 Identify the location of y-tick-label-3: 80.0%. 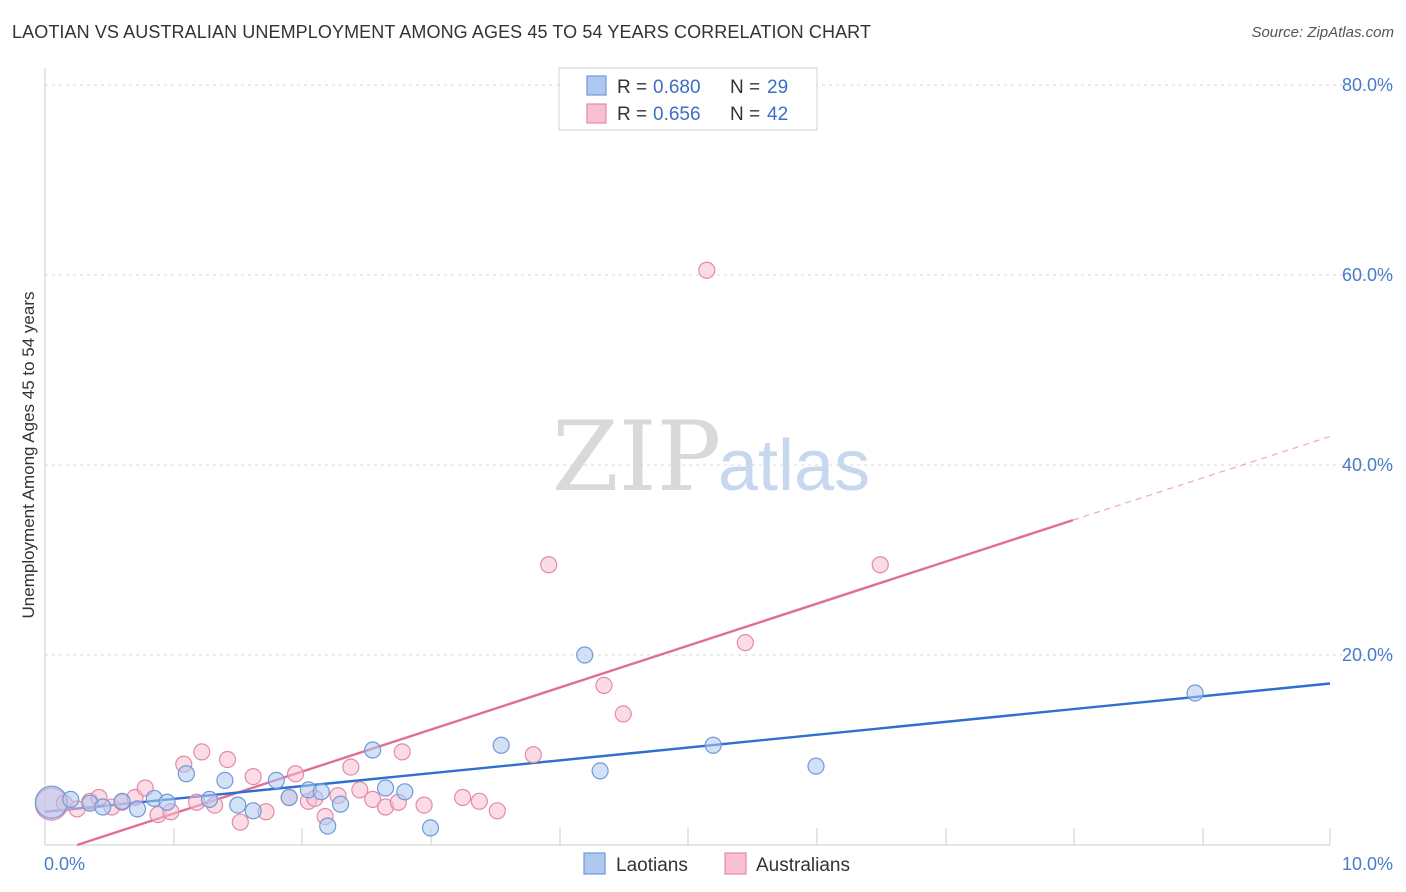
(1367, 85).